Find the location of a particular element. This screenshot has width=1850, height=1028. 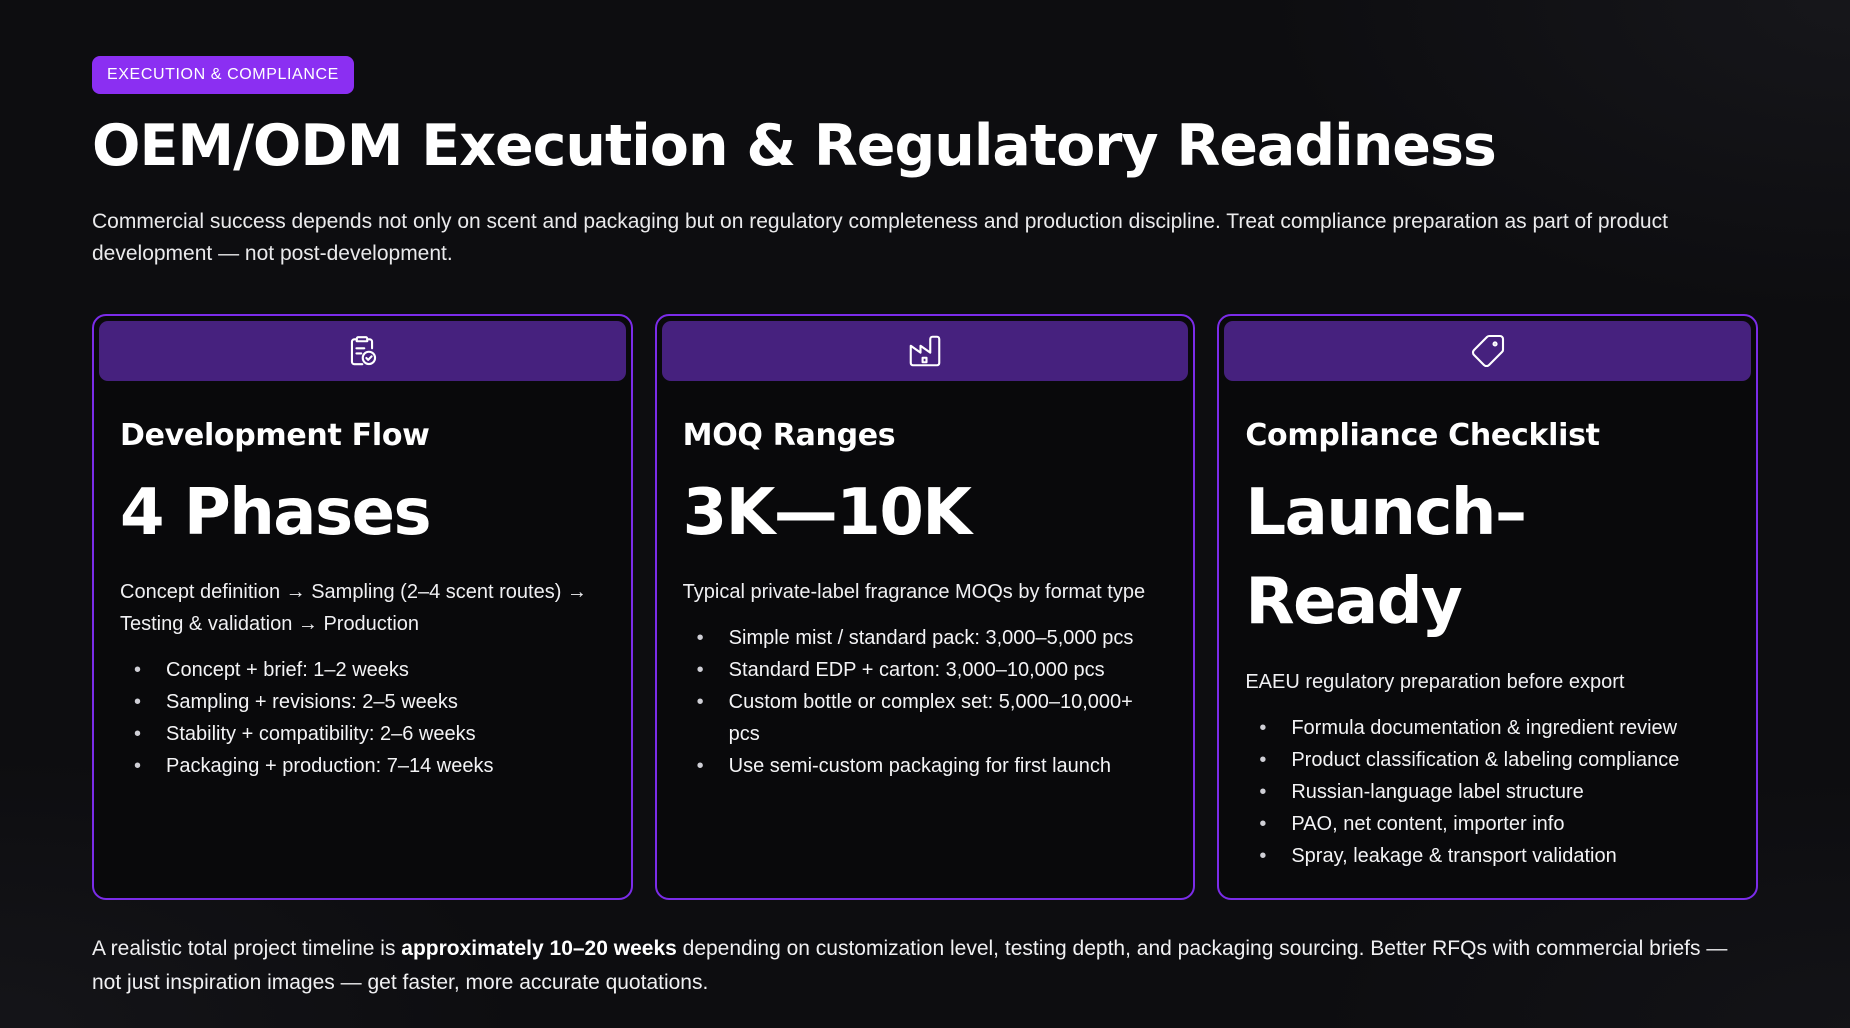

card-title: Compliance Checklist is located at coordinates (1422, 435).